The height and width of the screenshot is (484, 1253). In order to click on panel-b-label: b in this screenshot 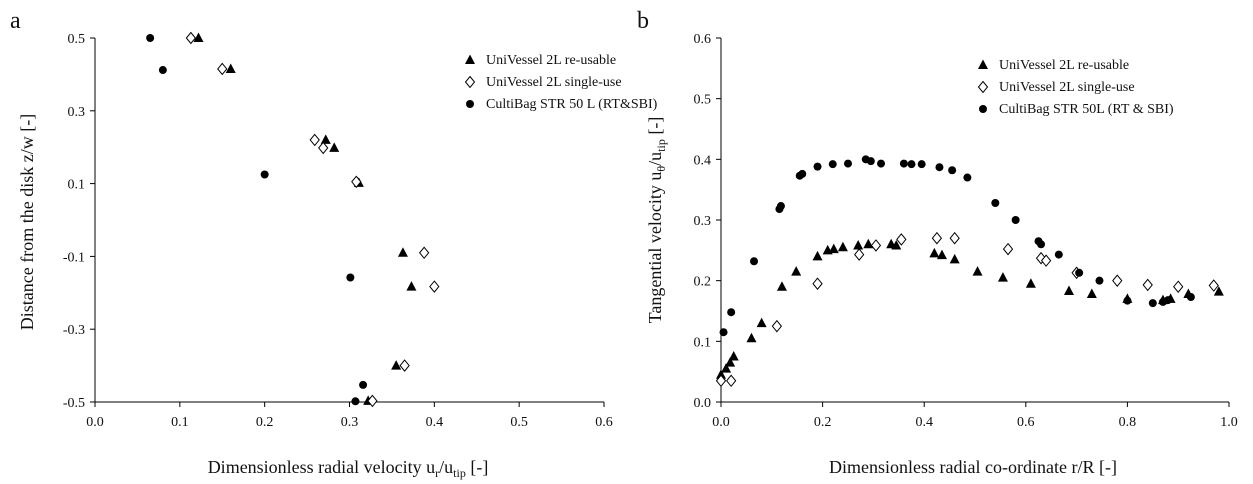, I will do `click(643, 21)`.